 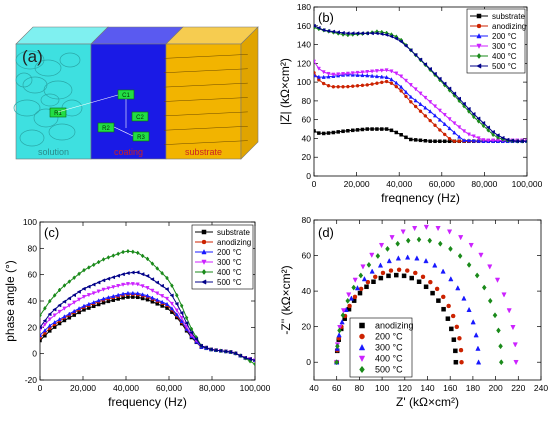 What do you see at coordinates (30, 222) in the screenshot?
I see `y-tick-label: 100` at bounding box center [30, 222].